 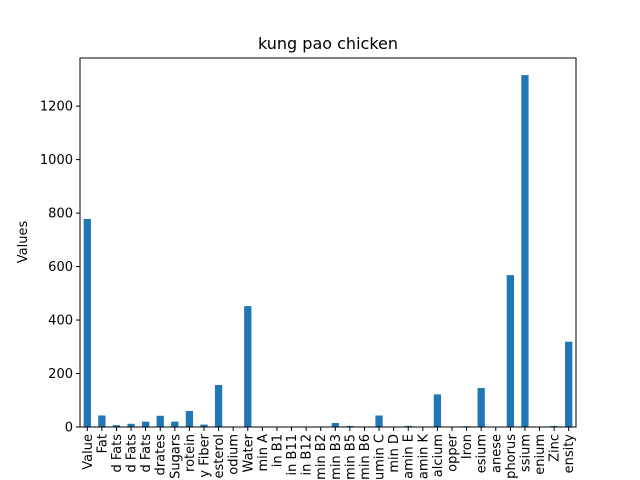 I want to click on x-tick-label: Zinc, so click(x=555, y=448).